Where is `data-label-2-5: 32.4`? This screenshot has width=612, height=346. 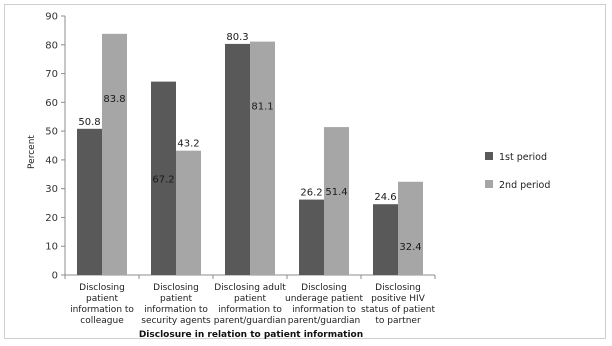 data-label-2-5: 32.4 is located at coordinates (410, 247).